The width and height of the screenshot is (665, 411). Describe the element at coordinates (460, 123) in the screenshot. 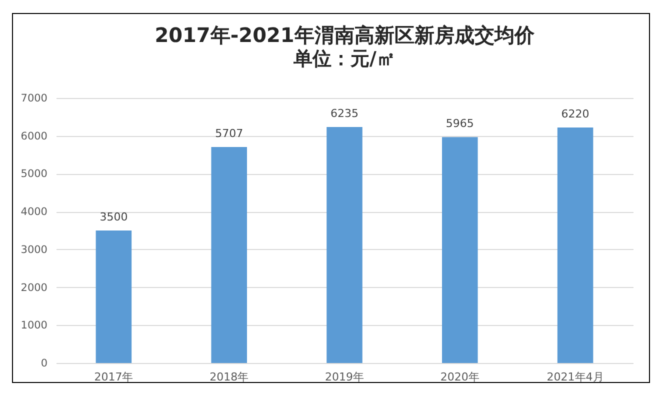

I see `data-label: 5965` at that location.